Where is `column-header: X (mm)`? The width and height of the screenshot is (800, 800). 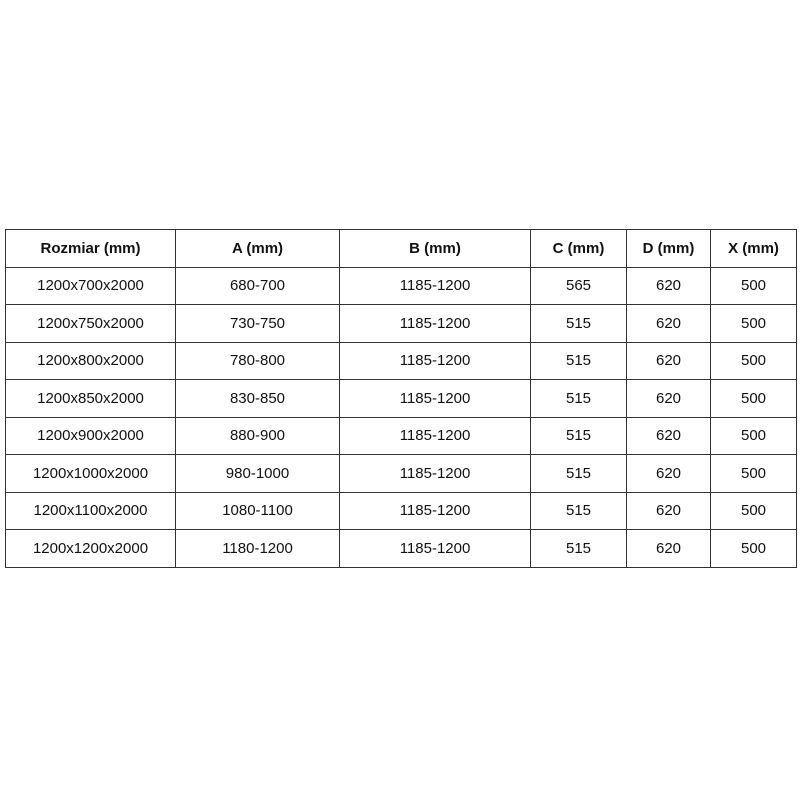
column-header: X (mm) is located at coordinates (753, 248).